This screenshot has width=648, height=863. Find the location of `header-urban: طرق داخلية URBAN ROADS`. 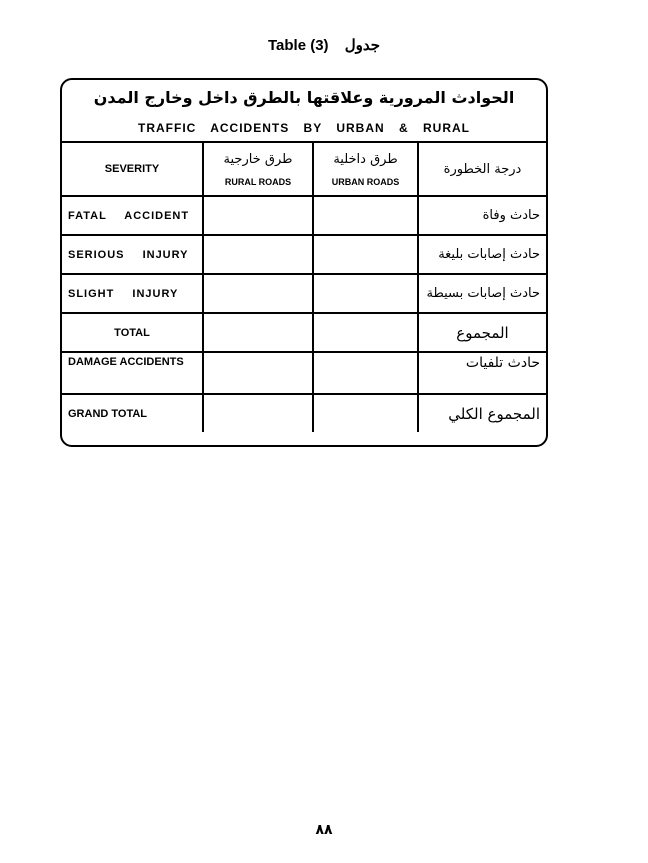

header-urban: طرق داخلية URBAN ROADS is located at coordinates (365, 169).